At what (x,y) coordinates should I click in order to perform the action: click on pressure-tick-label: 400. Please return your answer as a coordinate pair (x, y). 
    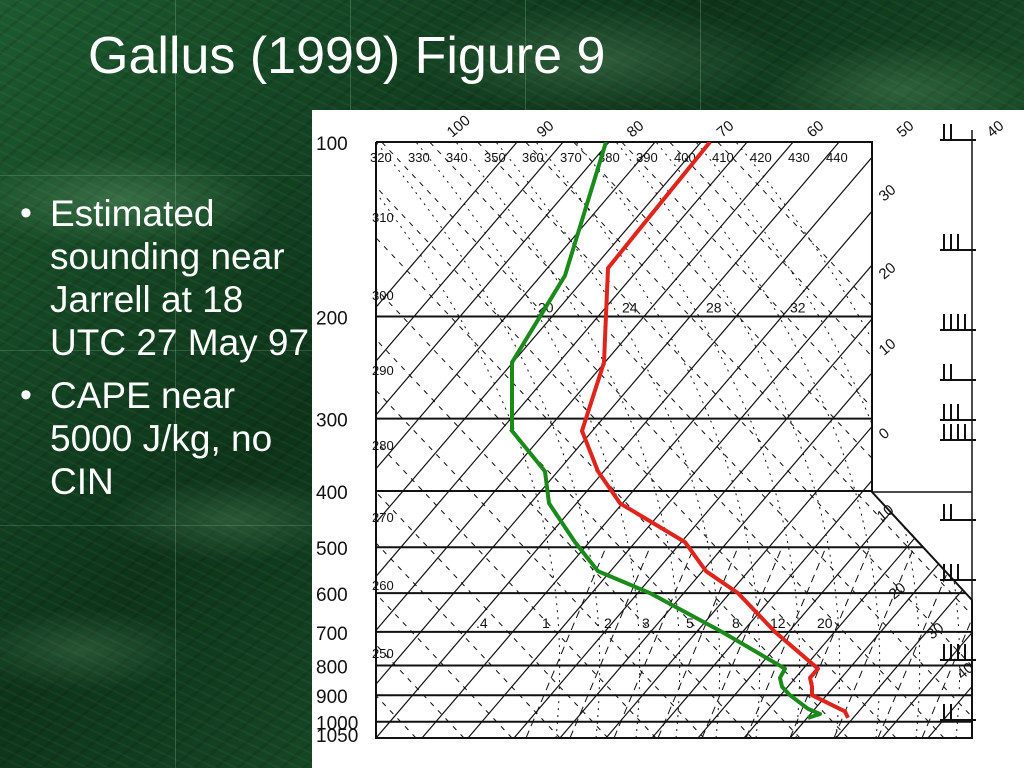
    Looking at the image, I should click on (332, 493).